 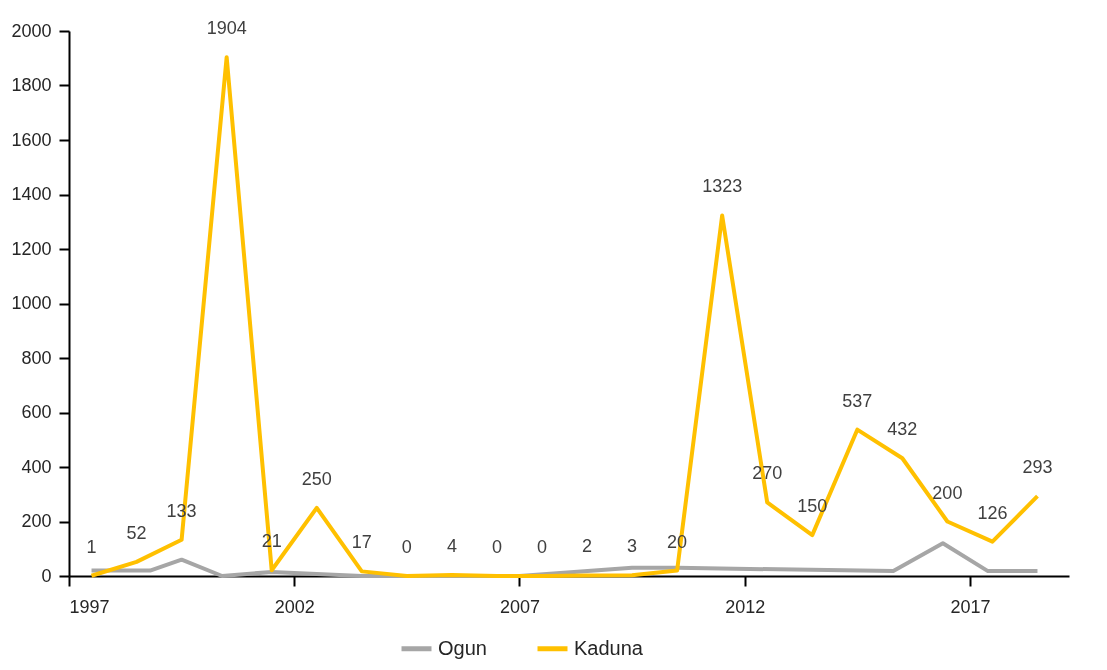 What do you see at coordinates (462, 647) in the screenshot?
I see `legend-label: Ogun` at bounding box center [462, 647].